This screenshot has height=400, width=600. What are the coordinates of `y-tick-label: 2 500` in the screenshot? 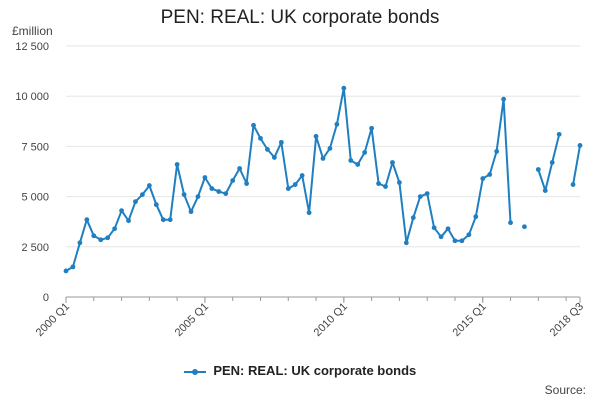 It's located at (35, 248).